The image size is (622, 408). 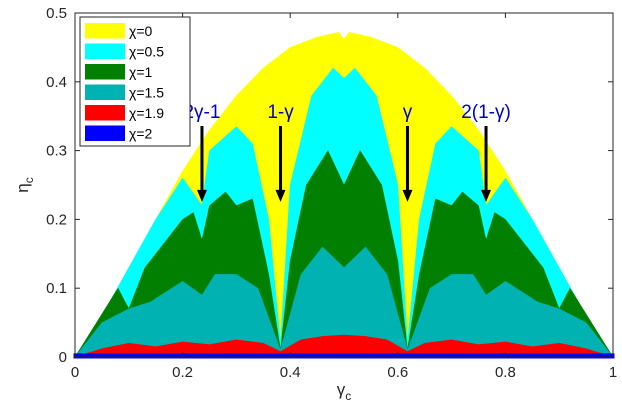 What do you see at coordinates (146, 113) in the screenshot?
I see `legend-label: χ=1.9` at bounding box center [146, 113].